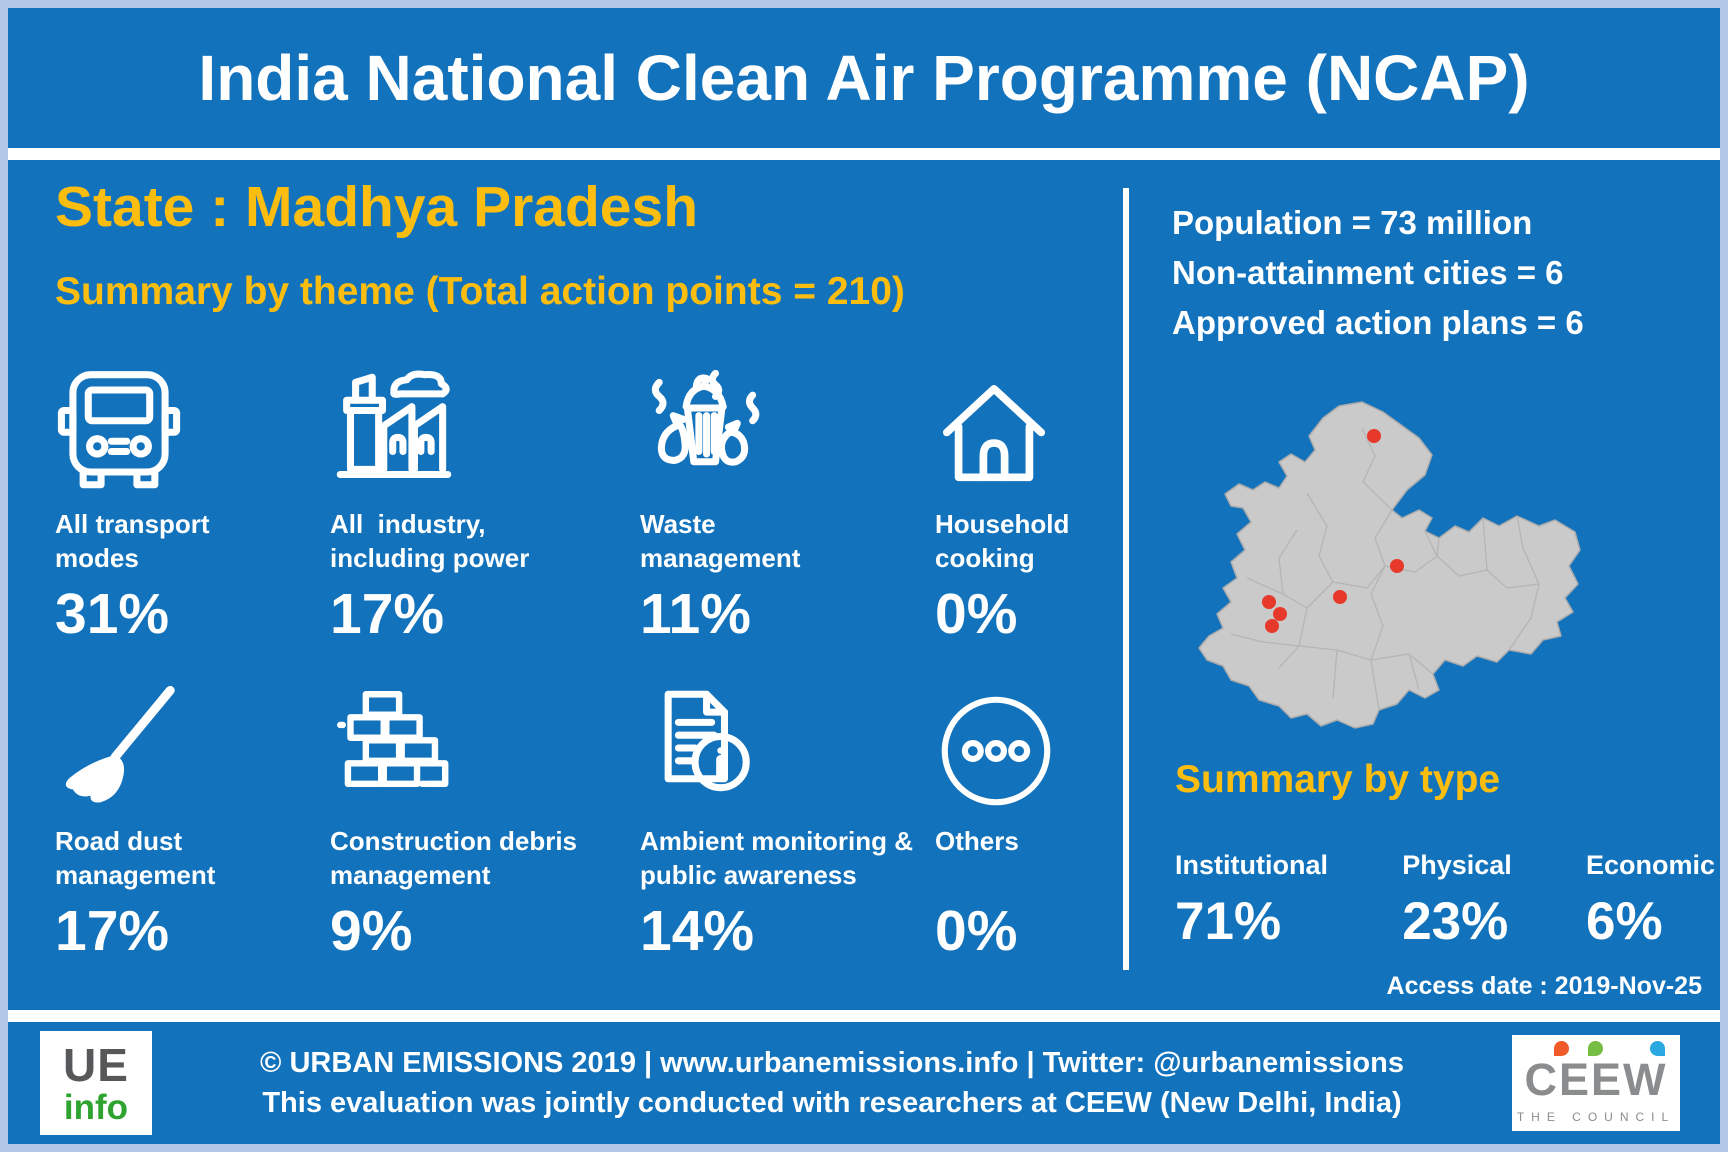 This screenshot has width=1728, height=1152. I want to click on district-borders, so click(1385, 569).